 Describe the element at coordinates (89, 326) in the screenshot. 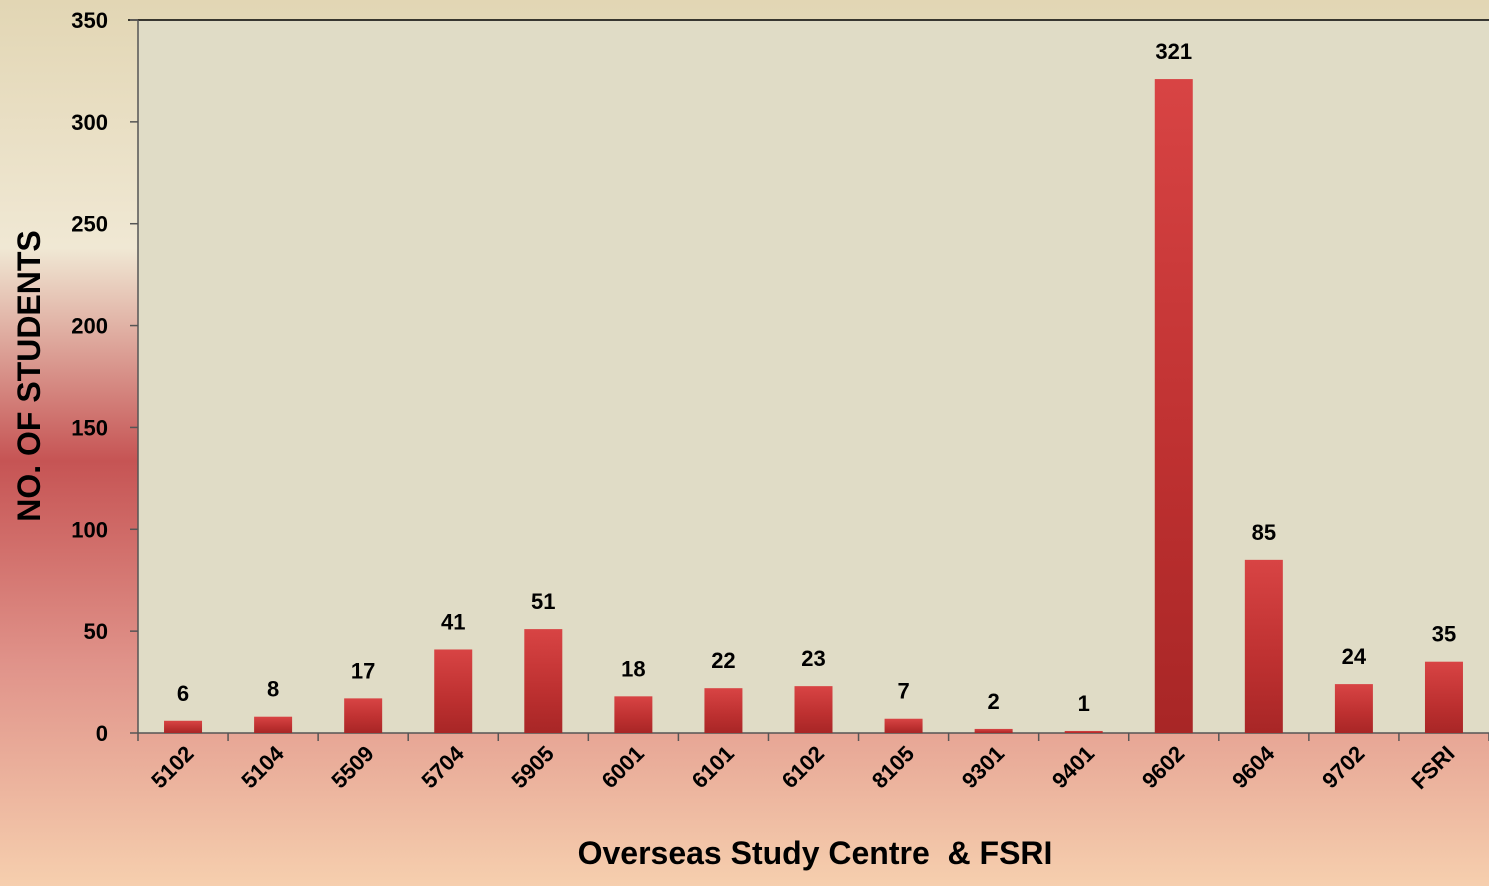

I see `y-tick-label: 200` at that location.